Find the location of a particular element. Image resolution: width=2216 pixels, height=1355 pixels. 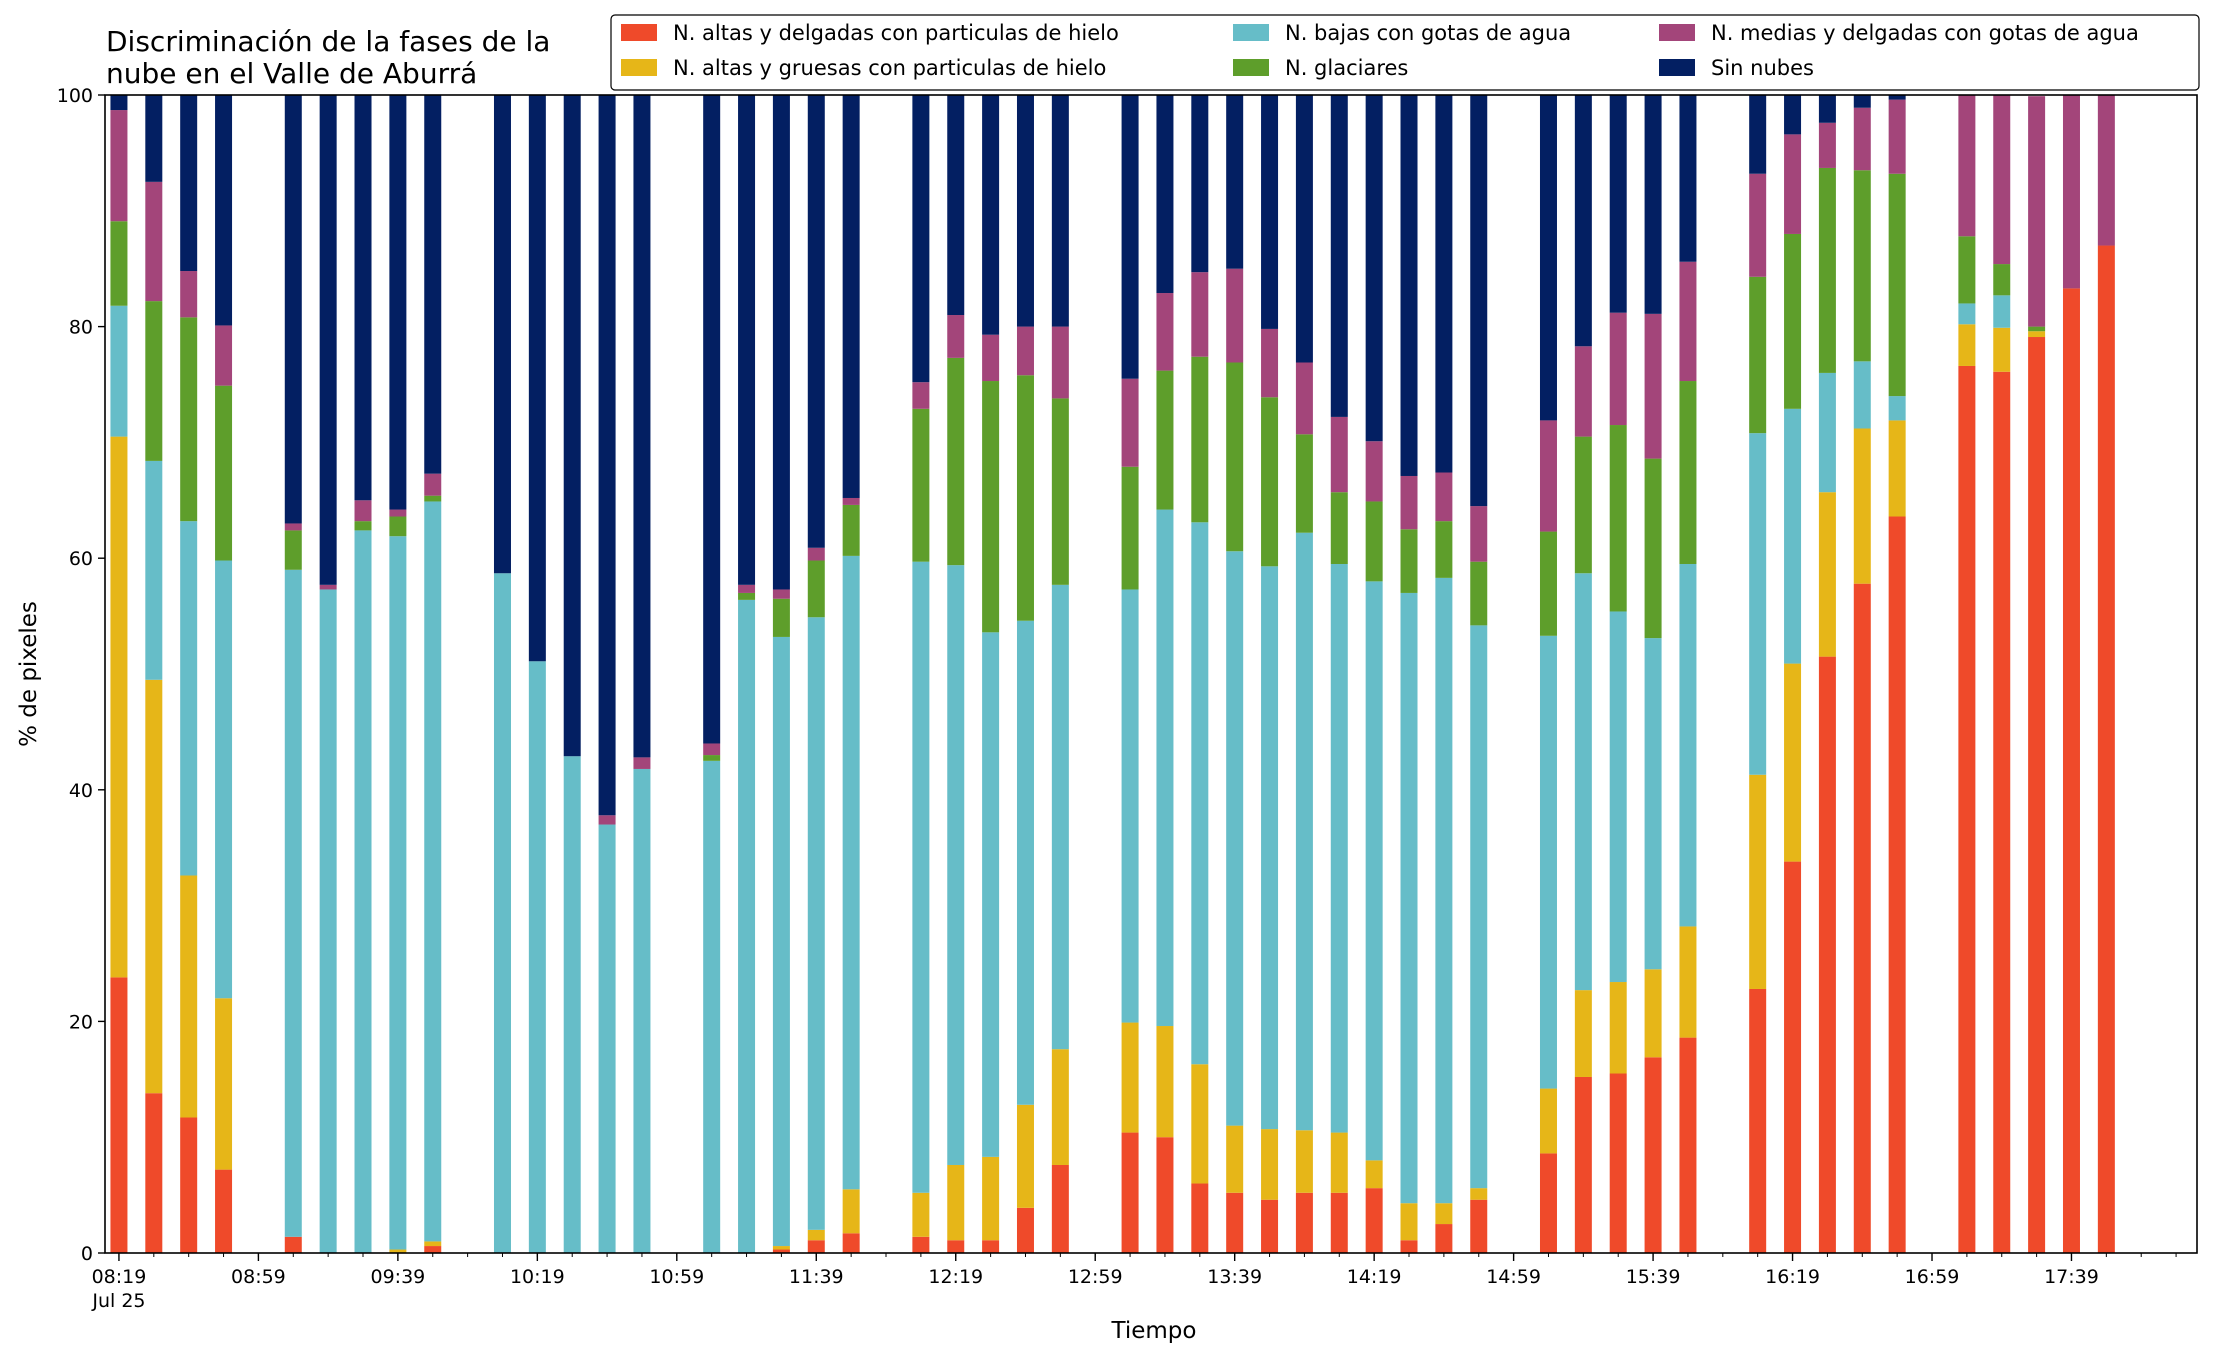

x-tick-label: 16:19 is located at coordinates (1792, 1277).